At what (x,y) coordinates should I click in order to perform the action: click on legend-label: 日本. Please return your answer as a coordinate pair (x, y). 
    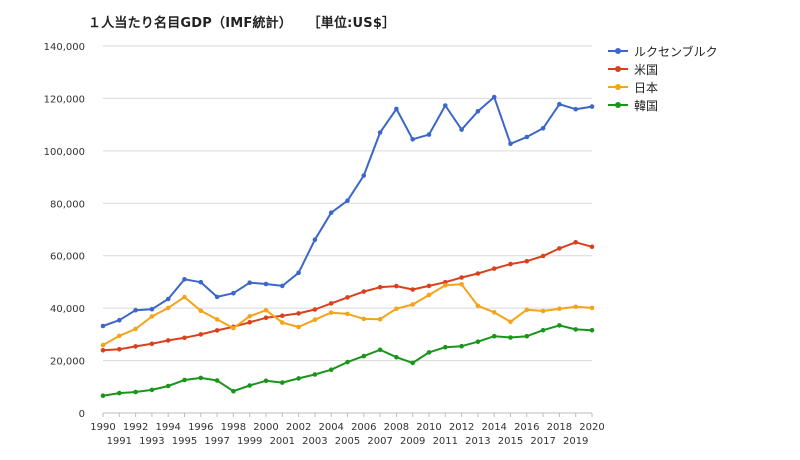
    Looking at the image, I should click on (646, 87).